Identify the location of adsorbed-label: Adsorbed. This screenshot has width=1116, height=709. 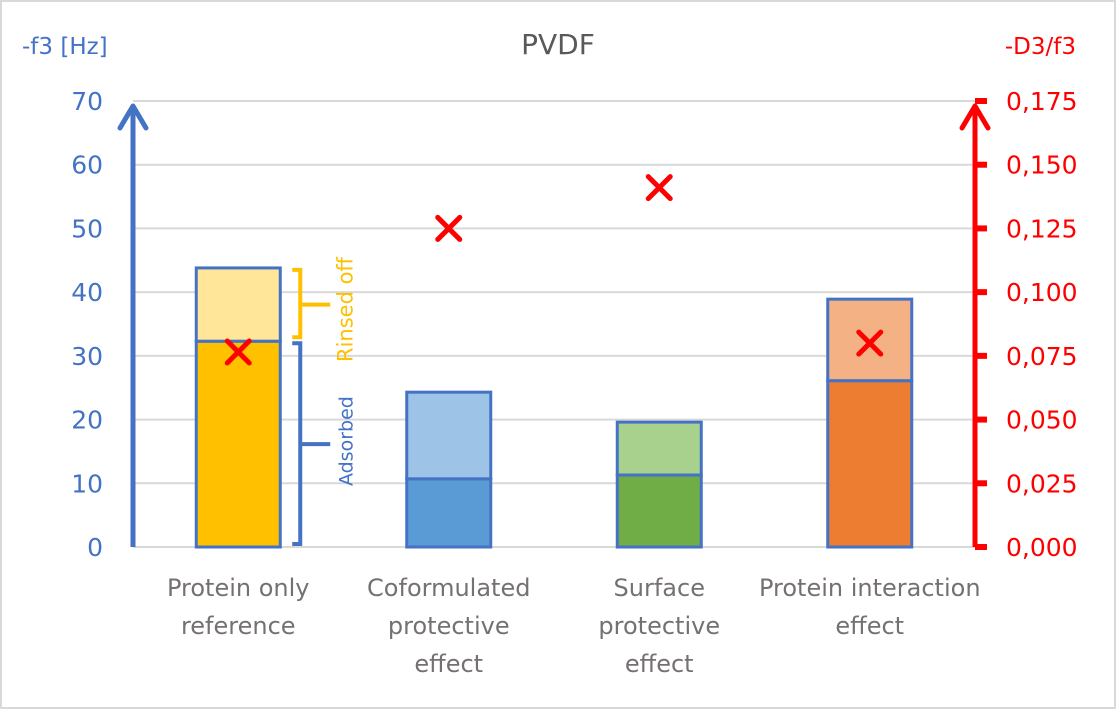
(346, 441).